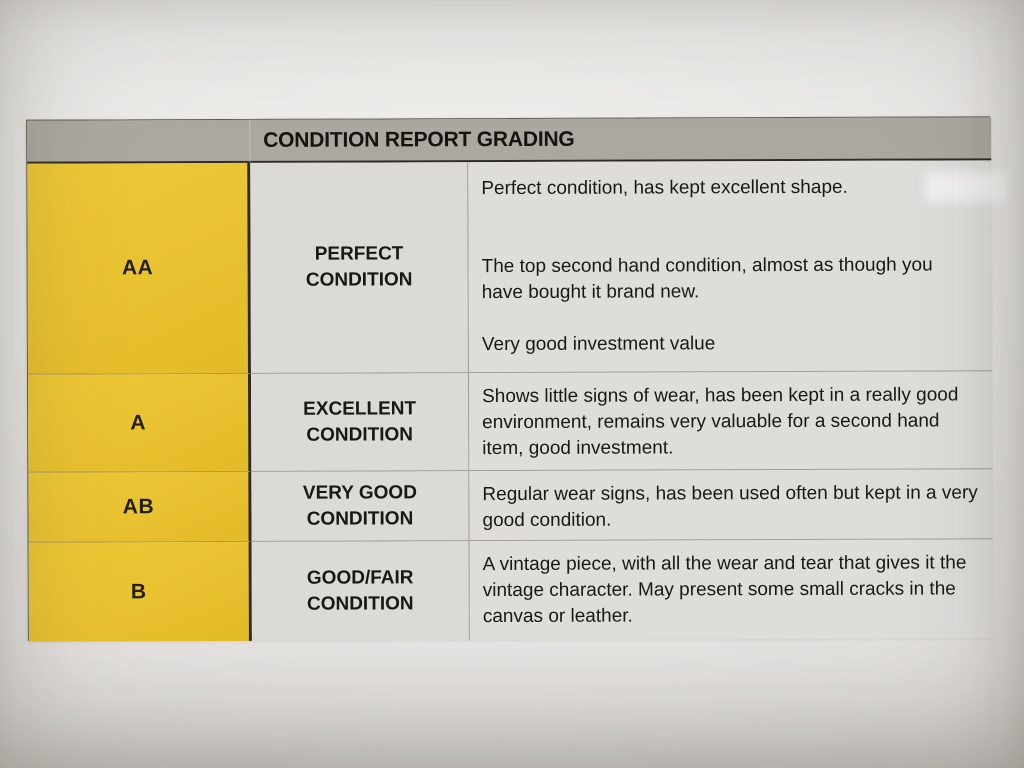 This screenshot has height=768, width=1024. I want to click on condition-cell-perfect: PERFECT CONDITION, so click(359, 268).